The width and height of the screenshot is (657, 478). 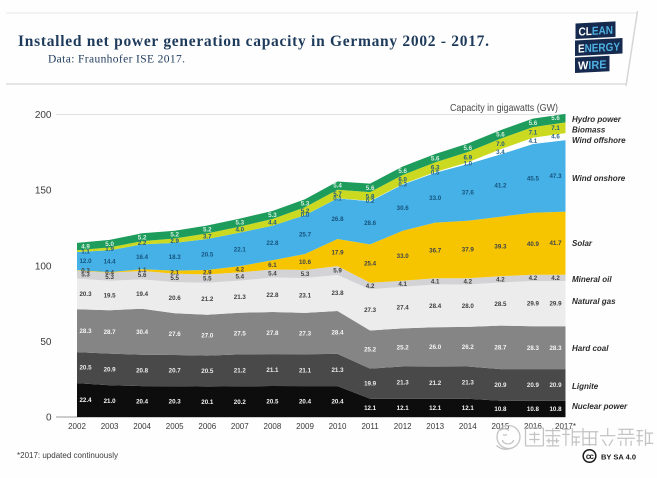 I want to click on svg-text: 14.4, so click(x=110, y=261).